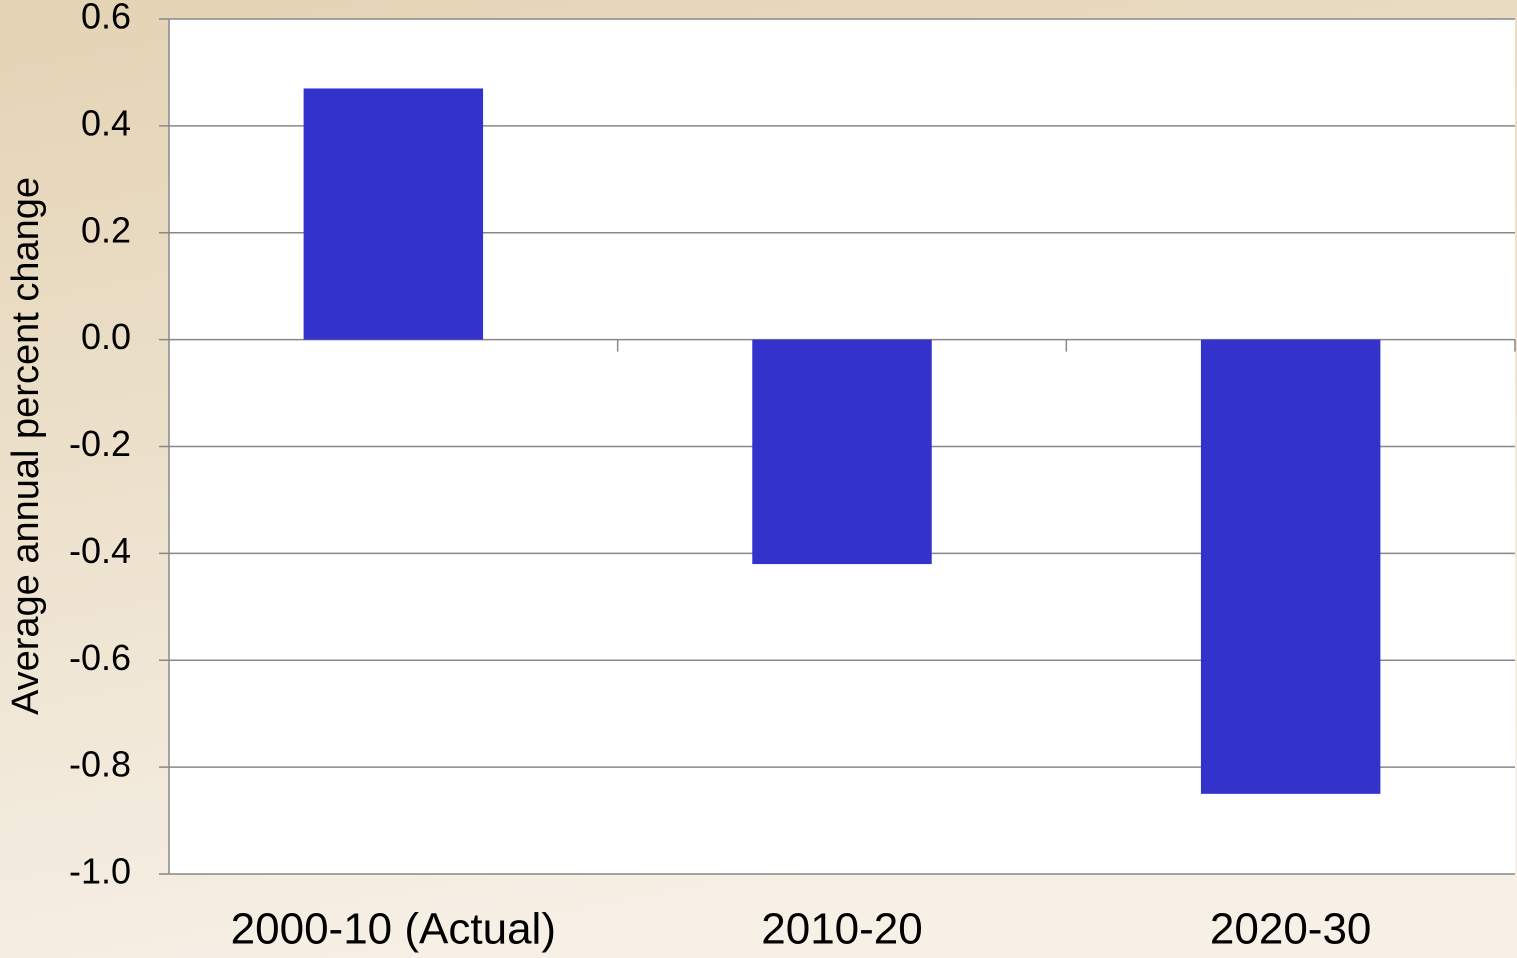 This screenshot has height=958, width=1517. Describe the element at coordinates (106, 336) in the screenshot. I see `y-tick-label: 0.0` at that location.